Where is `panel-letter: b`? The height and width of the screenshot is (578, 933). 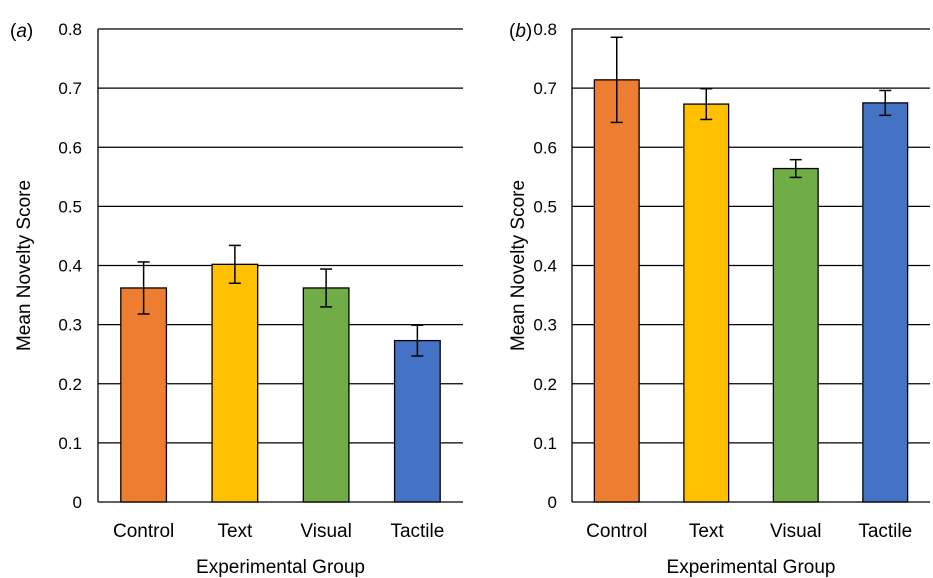
panel-letter: b is located at coordinates (520, 31).